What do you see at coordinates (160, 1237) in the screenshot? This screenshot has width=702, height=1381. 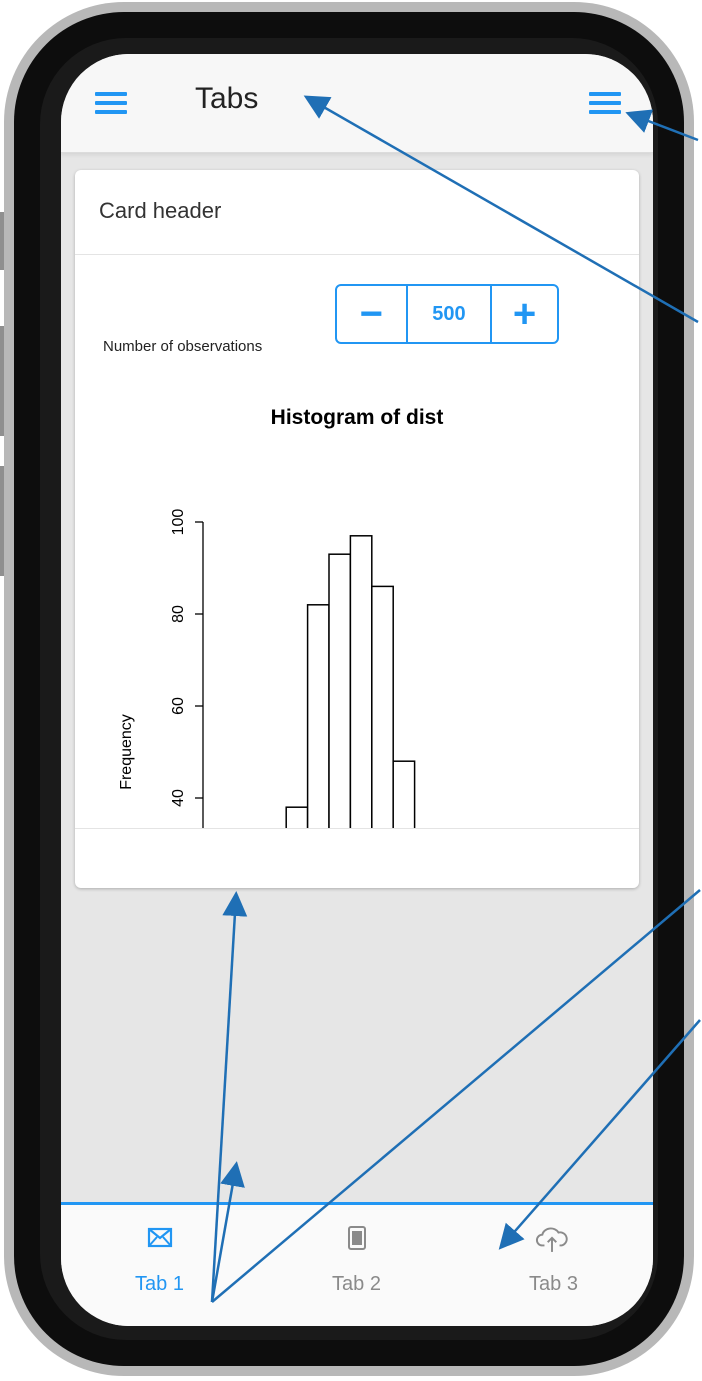 I see `envelope-icon` at bounding box center [160, 1237].